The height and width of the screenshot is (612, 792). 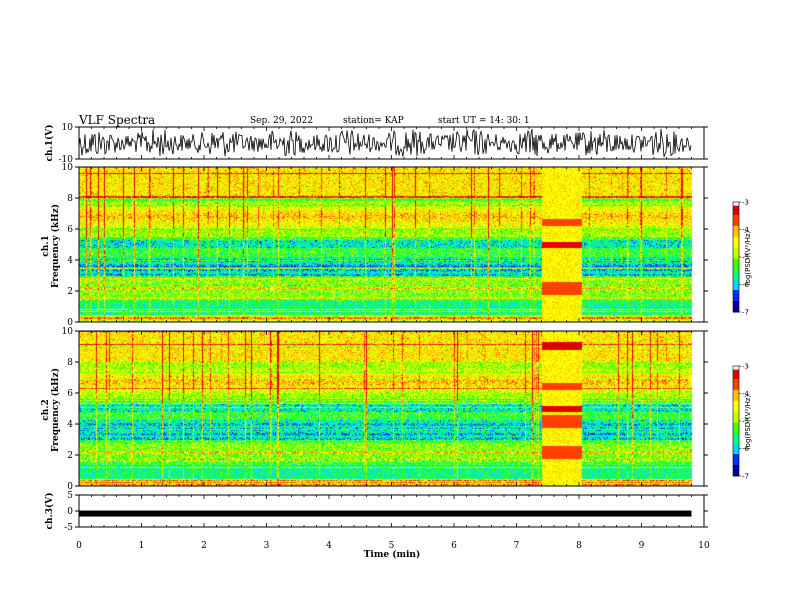 I want to click on ch3-wave-ytick-label: 5, so click(x=70, y=496).